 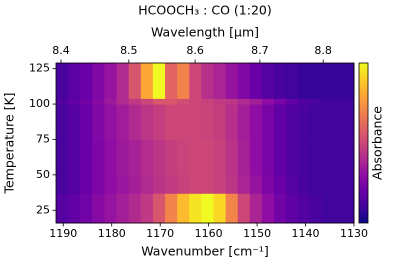 I want to click on colorbar-label: Absorbance, so click(x=377, y=143).